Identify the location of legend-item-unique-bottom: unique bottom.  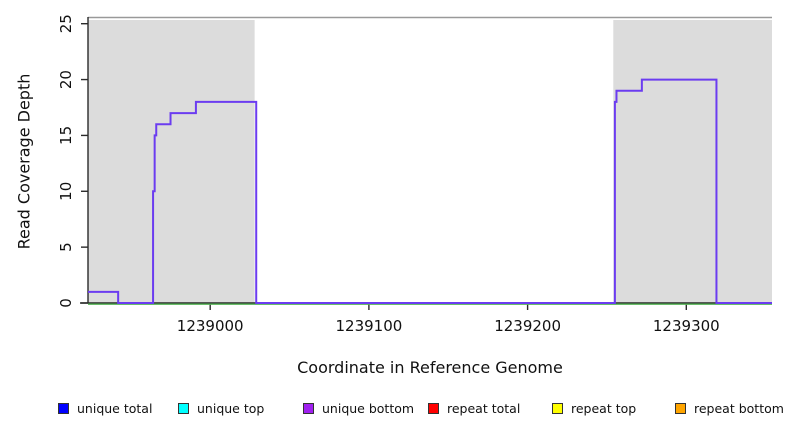
(358, 408).